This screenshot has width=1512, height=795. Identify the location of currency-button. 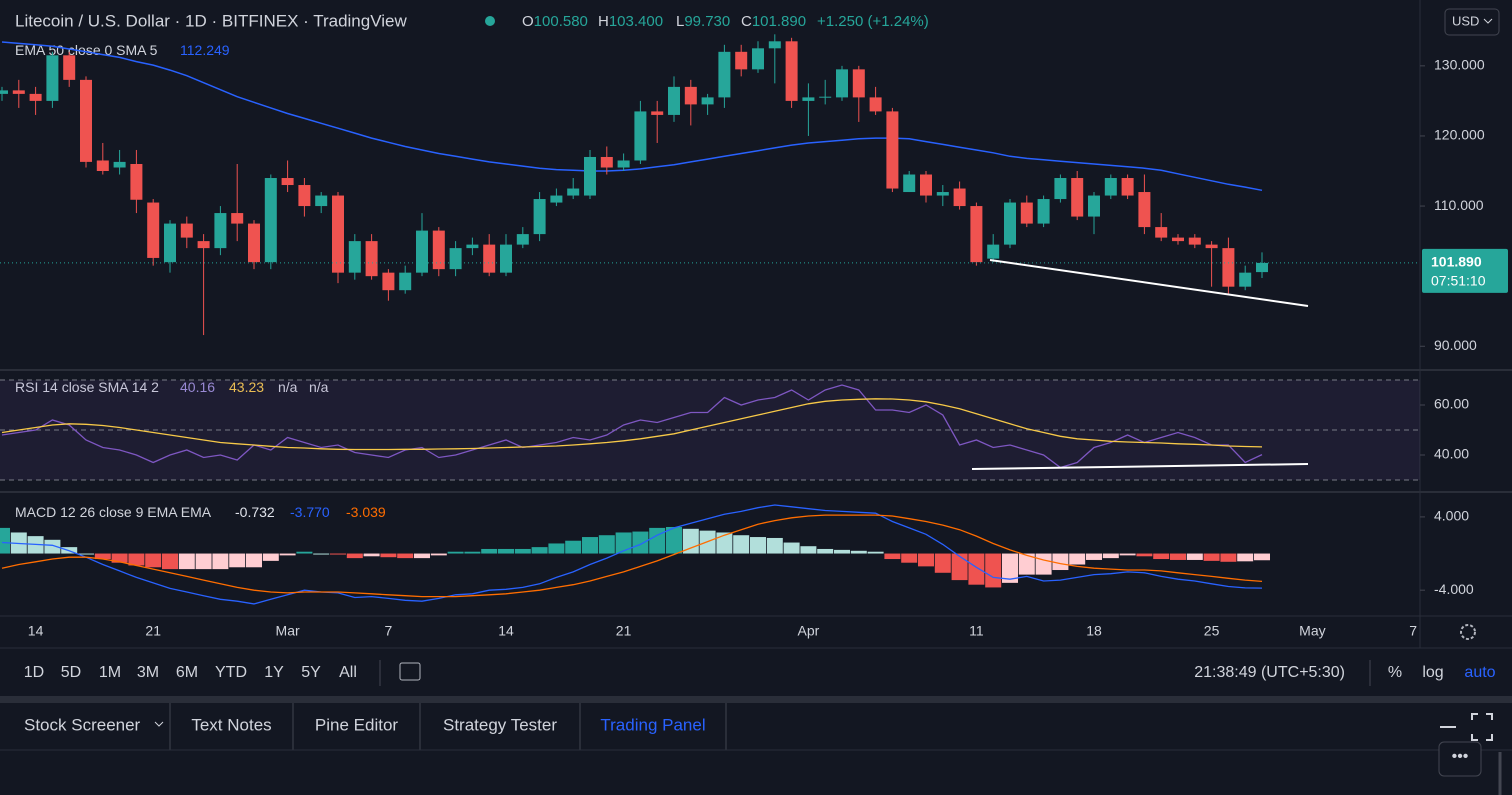
(1472, 22).